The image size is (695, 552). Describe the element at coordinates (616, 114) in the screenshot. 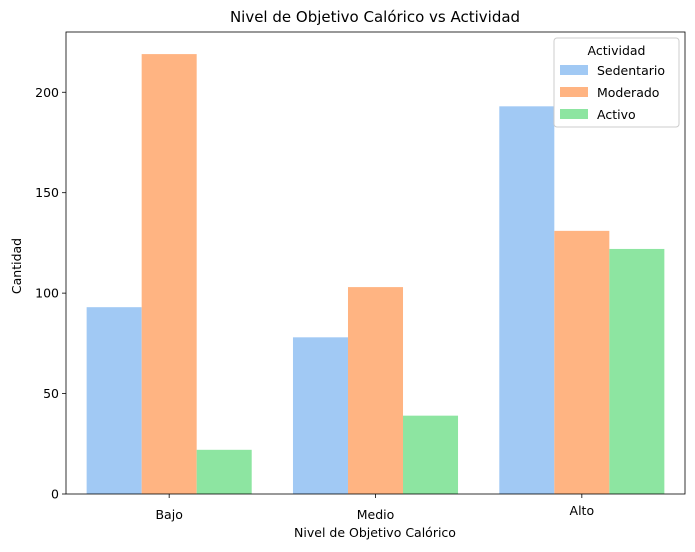

I see `legend-label-activo: Activo` at that location.